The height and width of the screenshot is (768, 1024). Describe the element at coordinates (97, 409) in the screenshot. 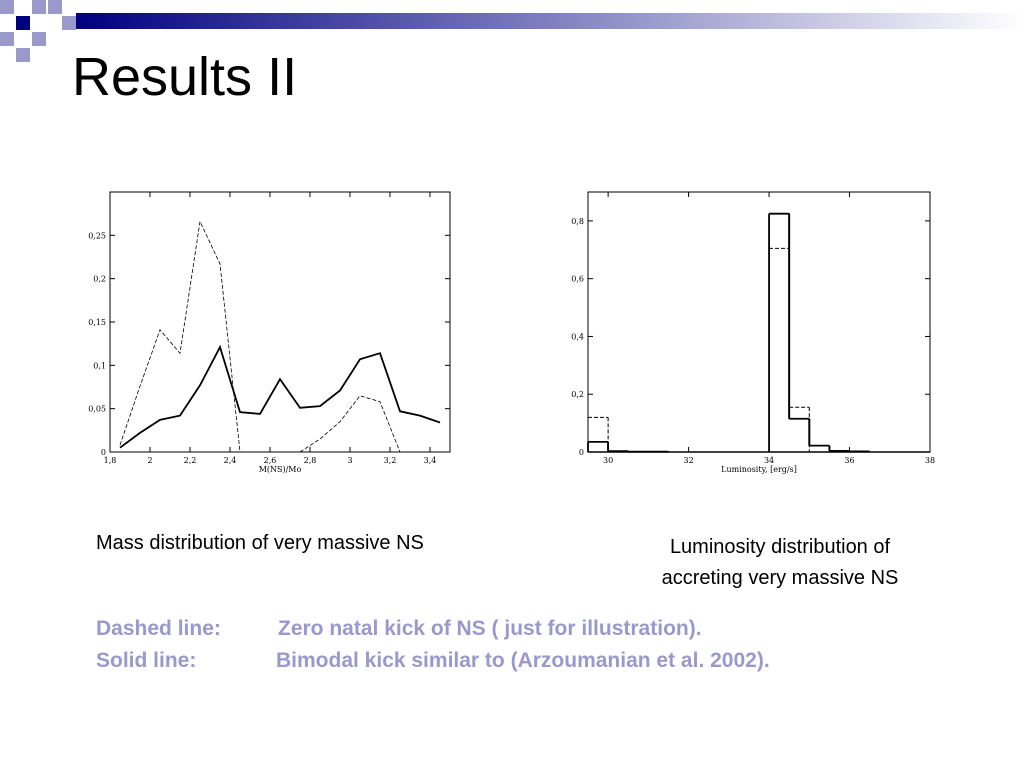

I see `mass-y-tick-label: 0,05` at that location.